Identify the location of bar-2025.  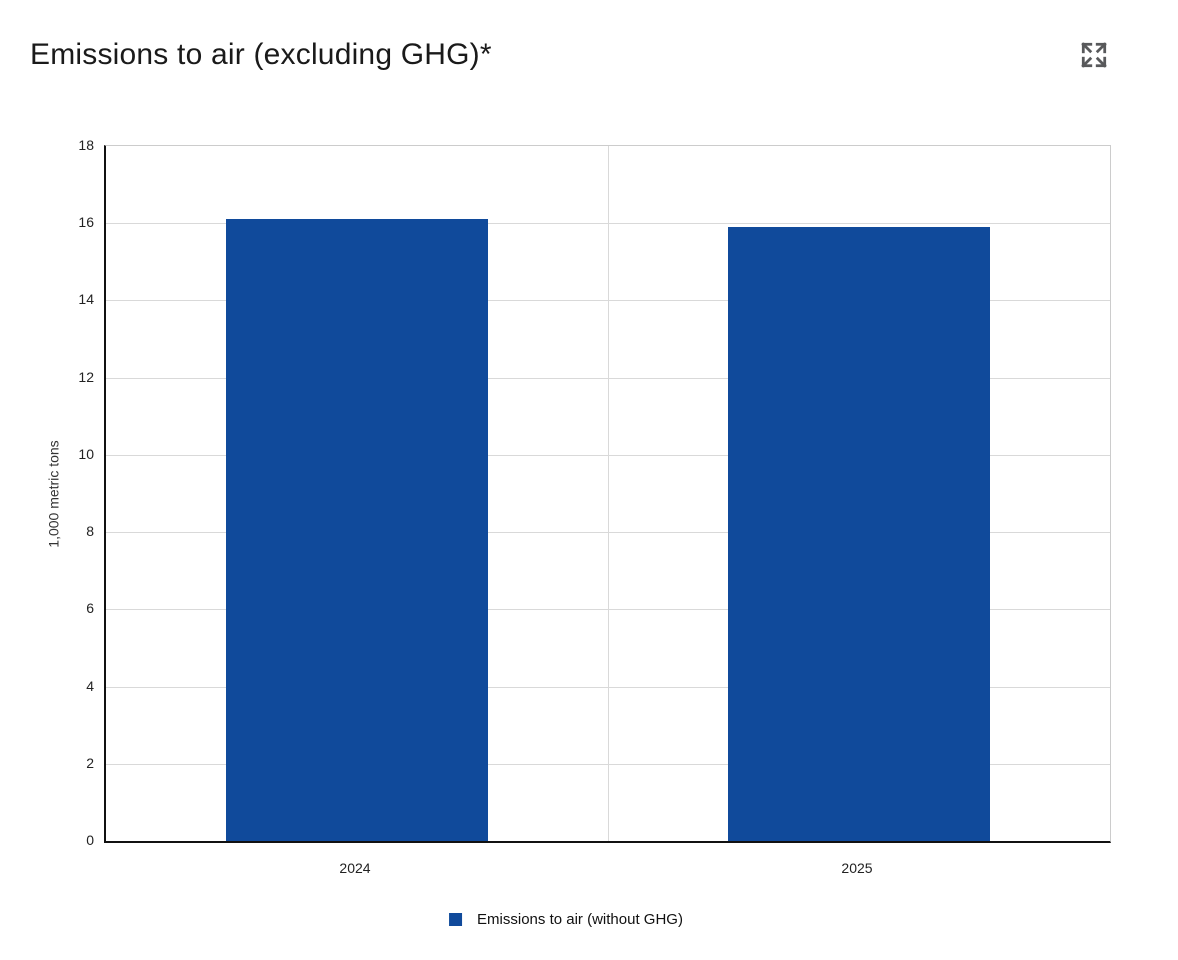
(859, 534).